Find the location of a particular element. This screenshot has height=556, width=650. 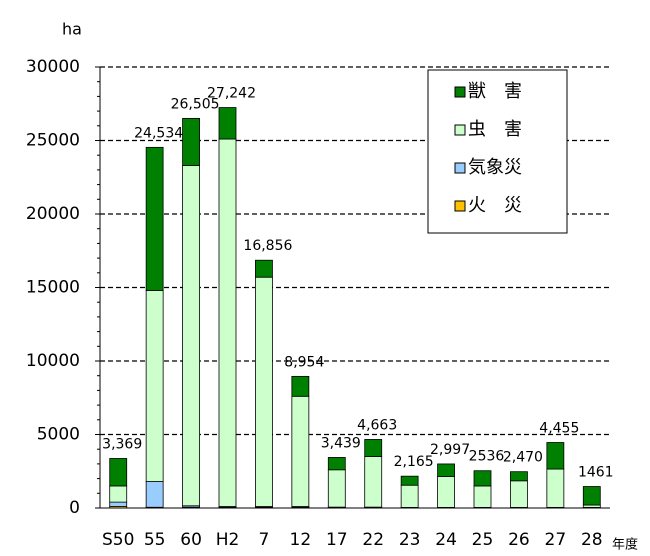

legend-label: 獣 害 is located at coordinates (495, 91).